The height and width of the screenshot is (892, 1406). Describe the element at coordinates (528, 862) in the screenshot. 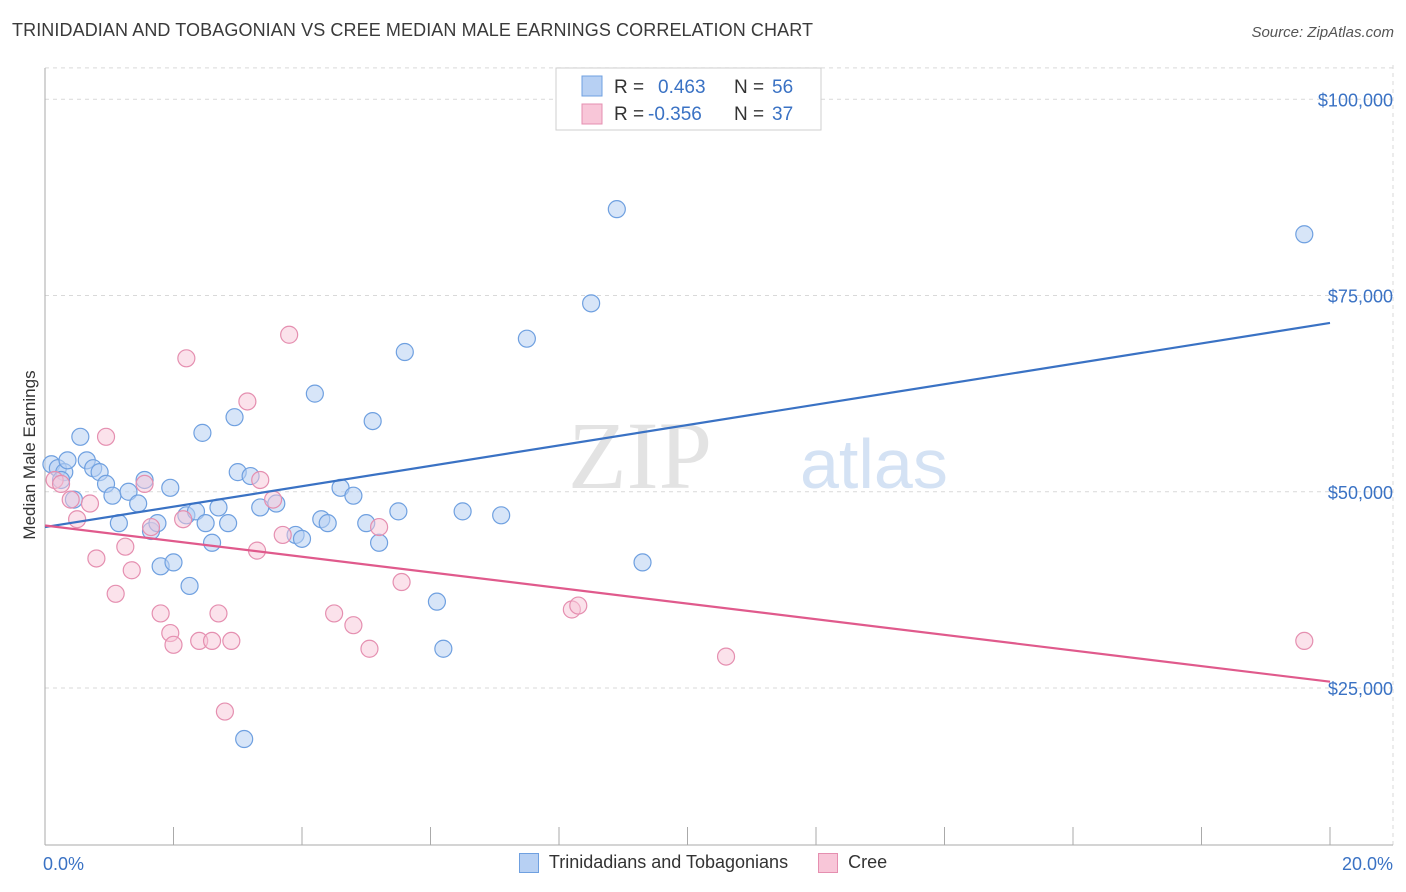

I see `bottom-legend-swatch-a` at that location.